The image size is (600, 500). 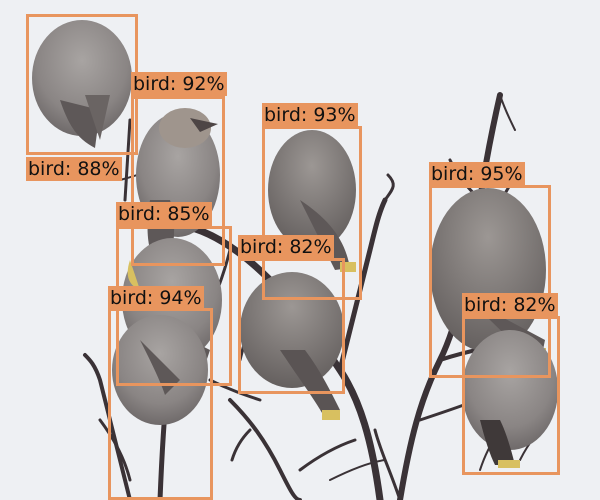 What do you see at coordinates (164, 214) in the screenshot?
I see `detection-label-4: bird: 85%` at bounding box center [164, 214].